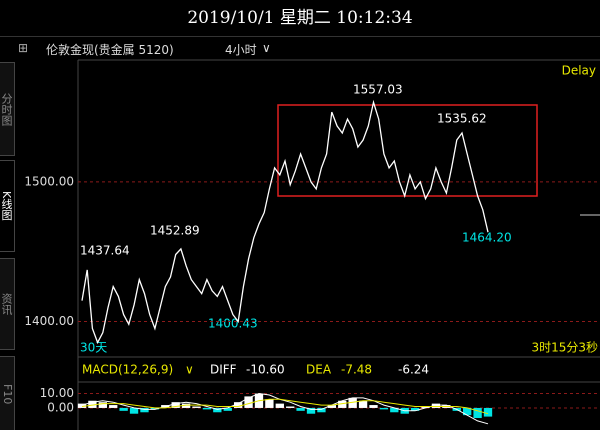 The width and height of the screenshot is (600, 430). What do you see at coordinates (105, 251) in the screenshot?
I see `annotation: 1437.64` at bounding box center [105, 251].